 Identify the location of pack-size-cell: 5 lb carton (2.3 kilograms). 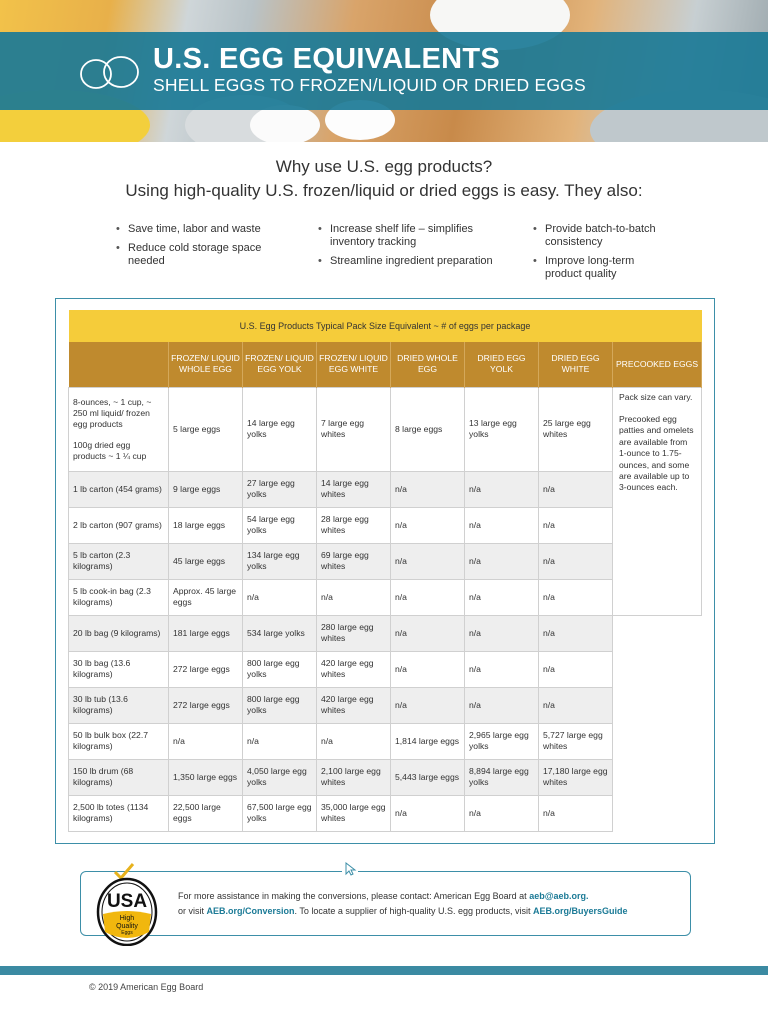
(118, 561).